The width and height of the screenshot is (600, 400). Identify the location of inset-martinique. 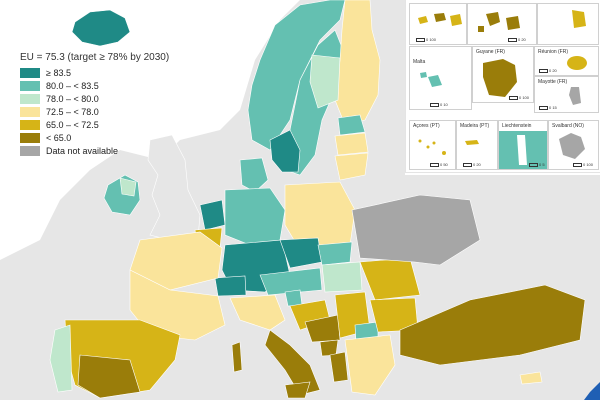
(568, 24).